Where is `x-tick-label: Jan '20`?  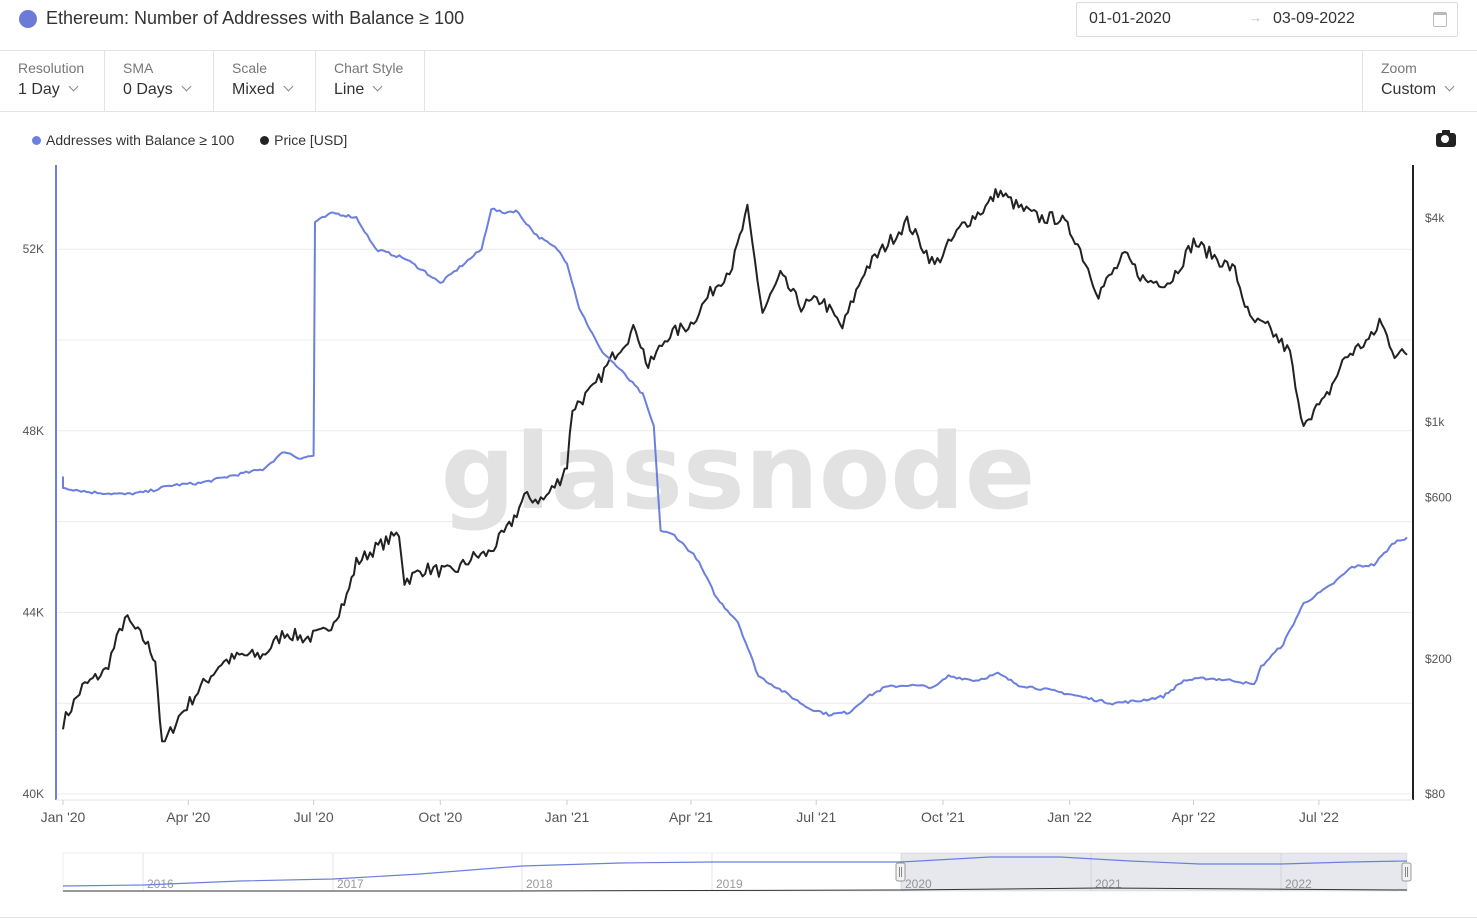
x-tick-label: Jan '20 is located at coordinates (63, 817).